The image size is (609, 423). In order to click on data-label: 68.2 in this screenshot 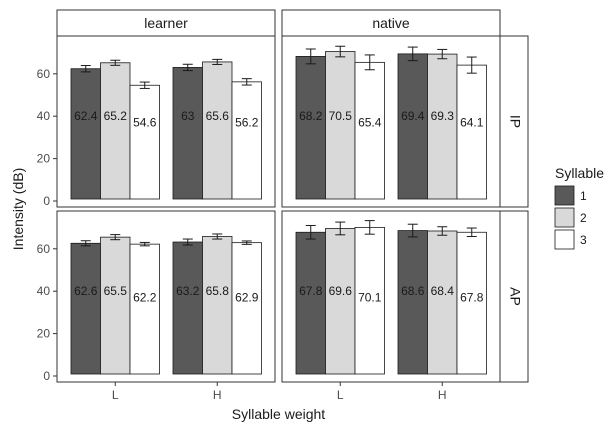, I will do `click(311, 116)`.